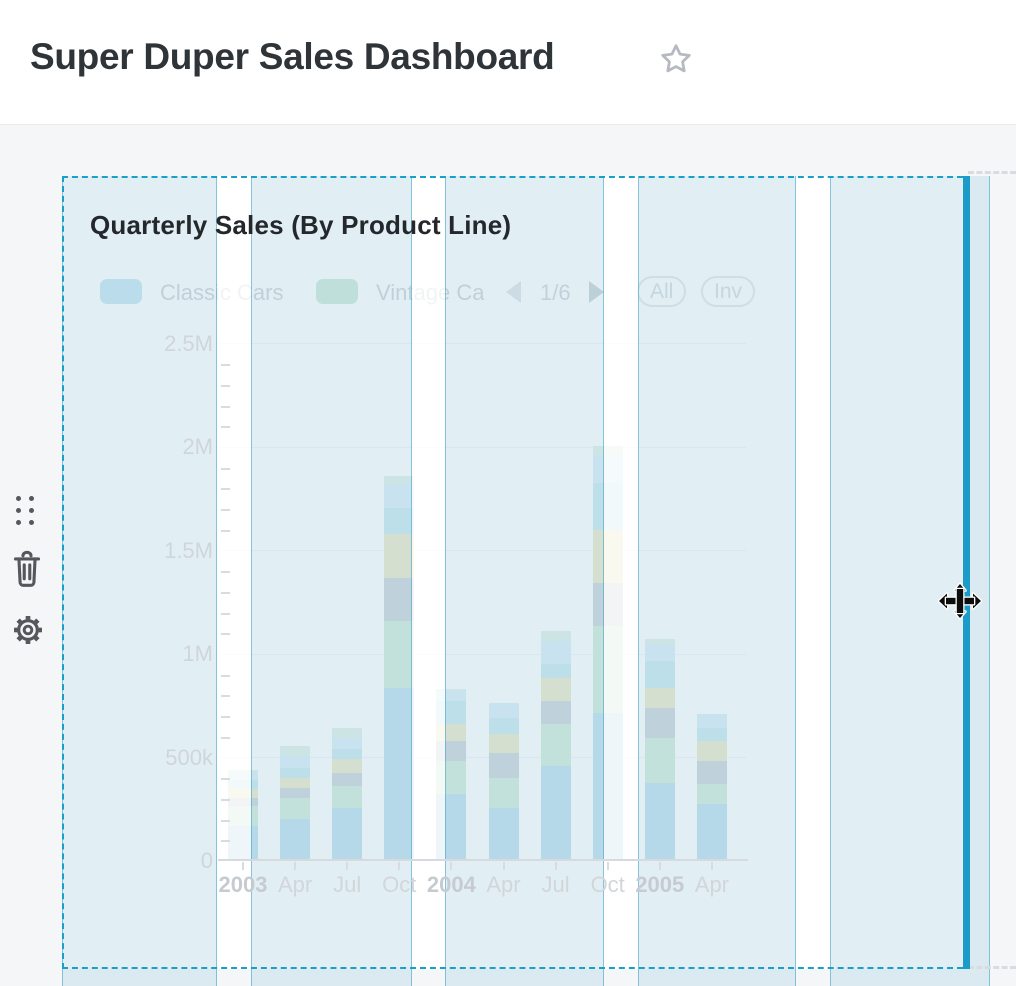  I want to click on card-settings-button, so click(28, 632).